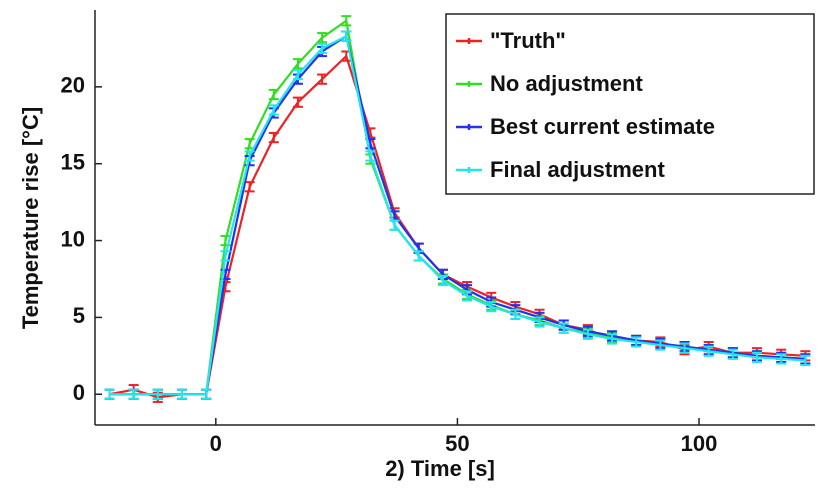 This screenshot has width=817, height=491. What do you see at coordinates (216, 443) in the screenshot?
I see `x-tick-label: 0` at bounding box center [216, 443].